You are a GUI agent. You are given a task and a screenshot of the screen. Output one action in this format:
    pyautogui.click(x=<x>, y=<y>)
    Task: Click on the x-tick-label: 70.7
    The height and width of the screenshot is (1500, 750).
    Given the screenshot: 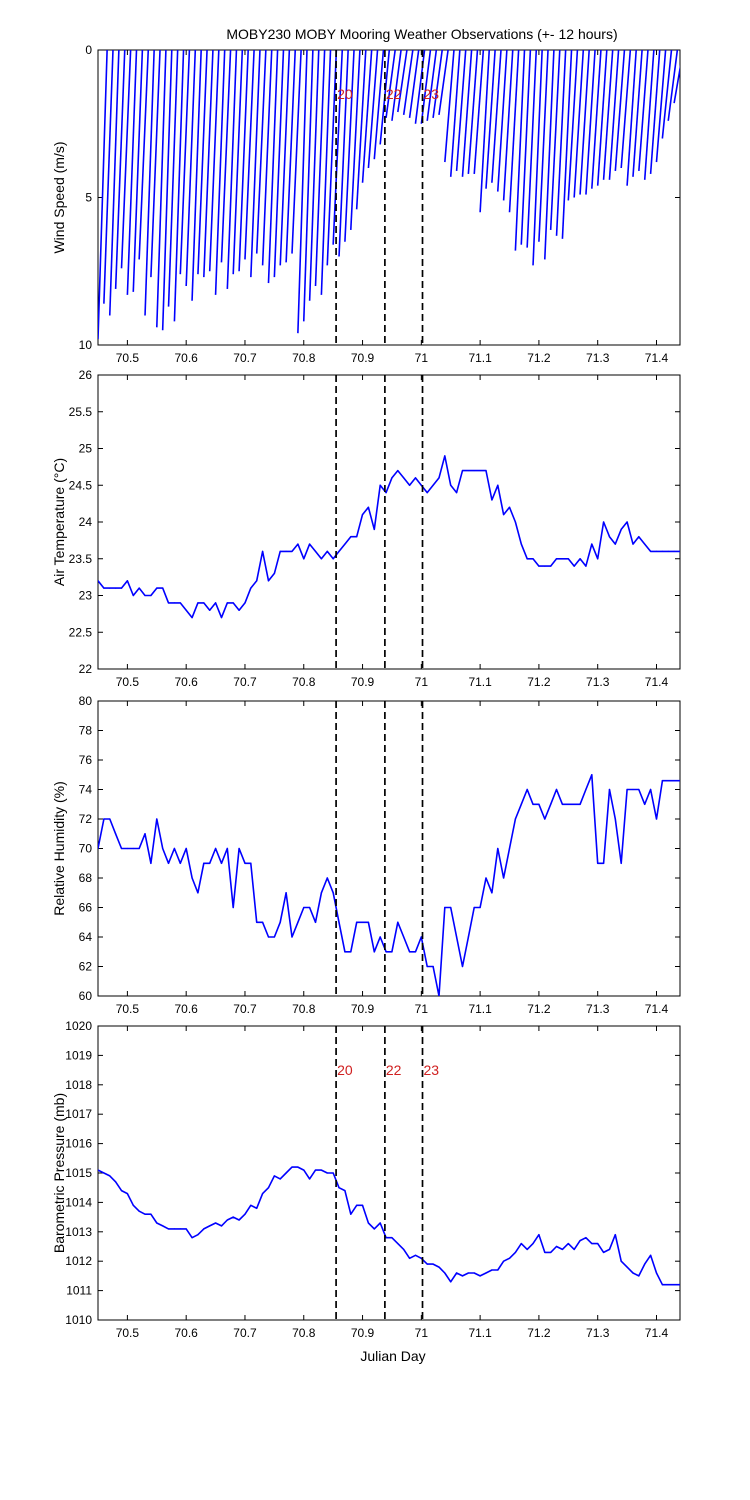 What is the action you would take?
    pyautogui.click(x=245, y=358)
    